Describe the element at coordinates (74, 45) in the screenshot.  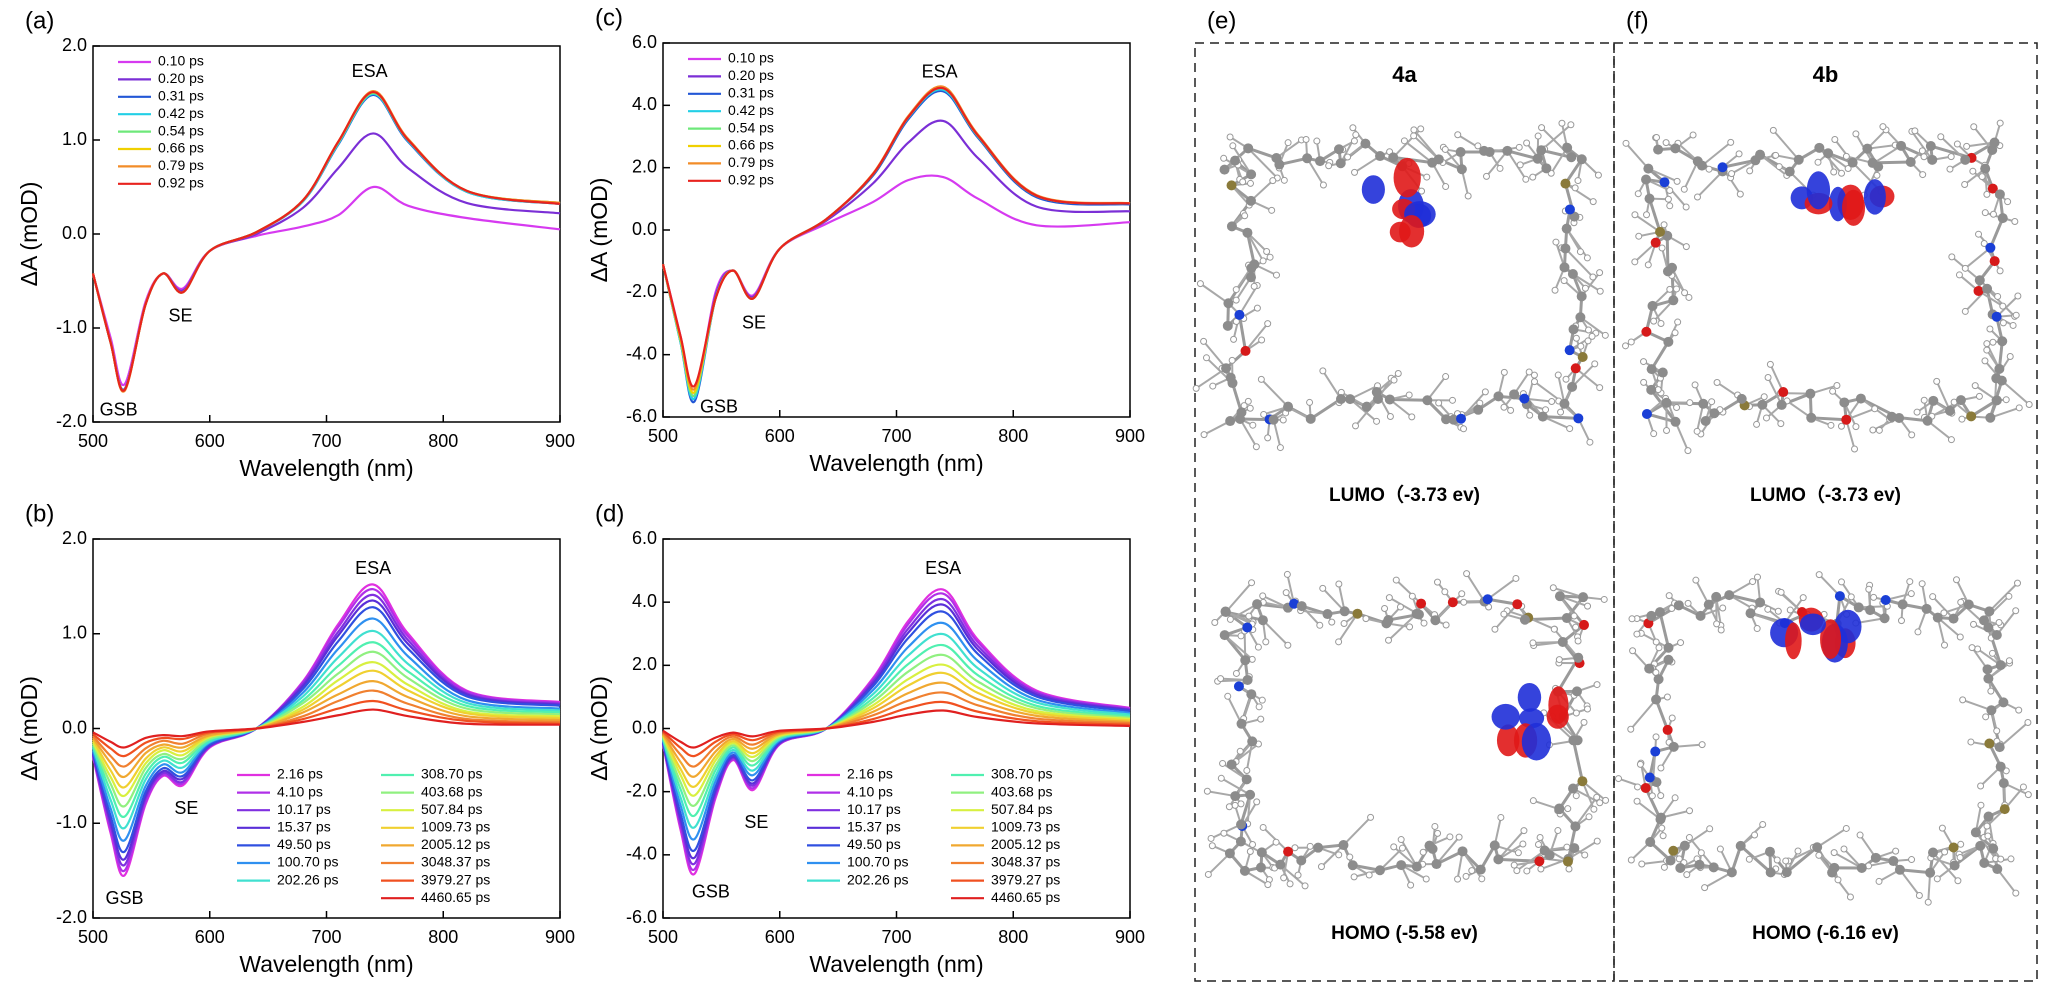
I see `y-tick-label: 2.0` at that location.